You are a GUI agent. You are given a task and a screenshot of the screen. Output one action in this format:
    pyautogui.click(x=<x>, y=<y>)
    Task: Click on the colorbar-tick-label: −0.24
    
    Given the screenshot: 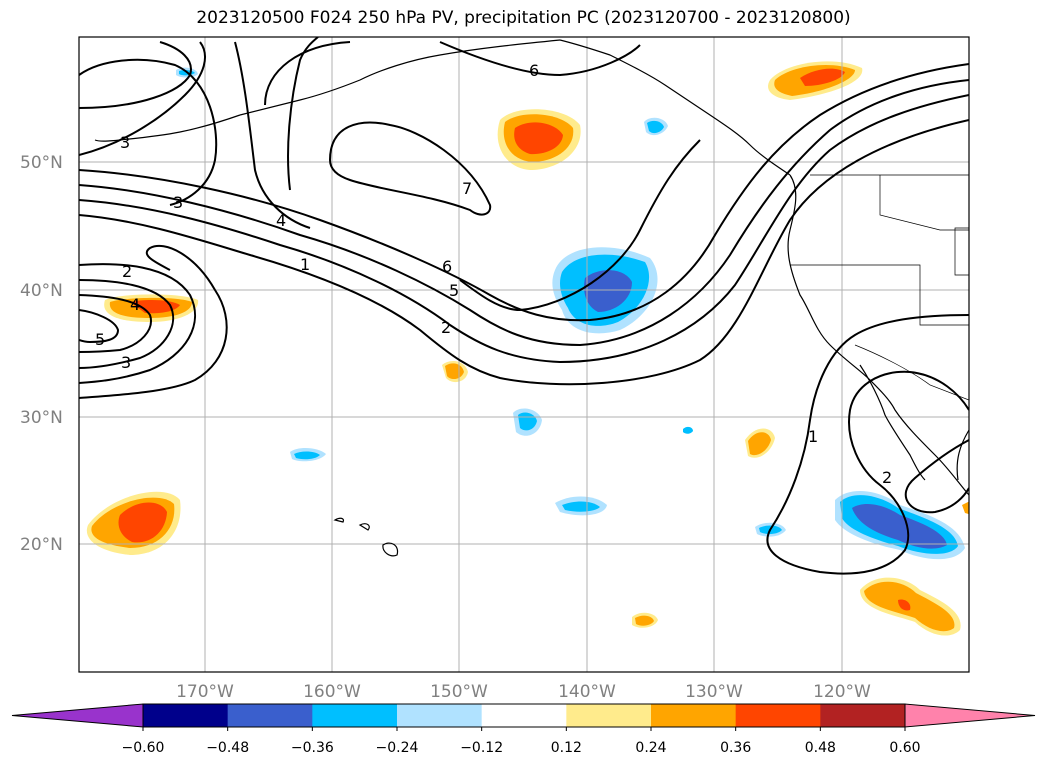 What is the action you would take?
    pyautogui.click(x=397, y=748)
    